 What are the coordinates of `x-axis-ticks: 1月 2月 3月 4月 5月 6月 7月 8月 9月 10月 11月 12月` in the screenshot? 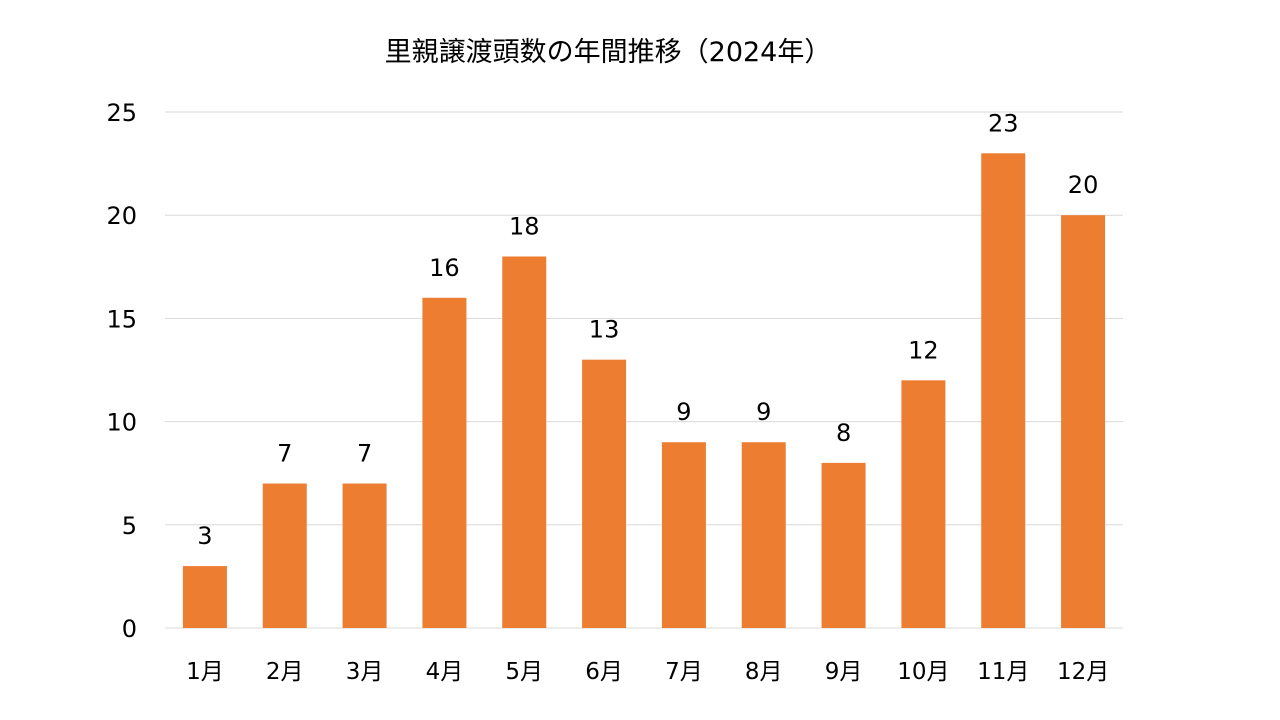 It's located at (647, 672).